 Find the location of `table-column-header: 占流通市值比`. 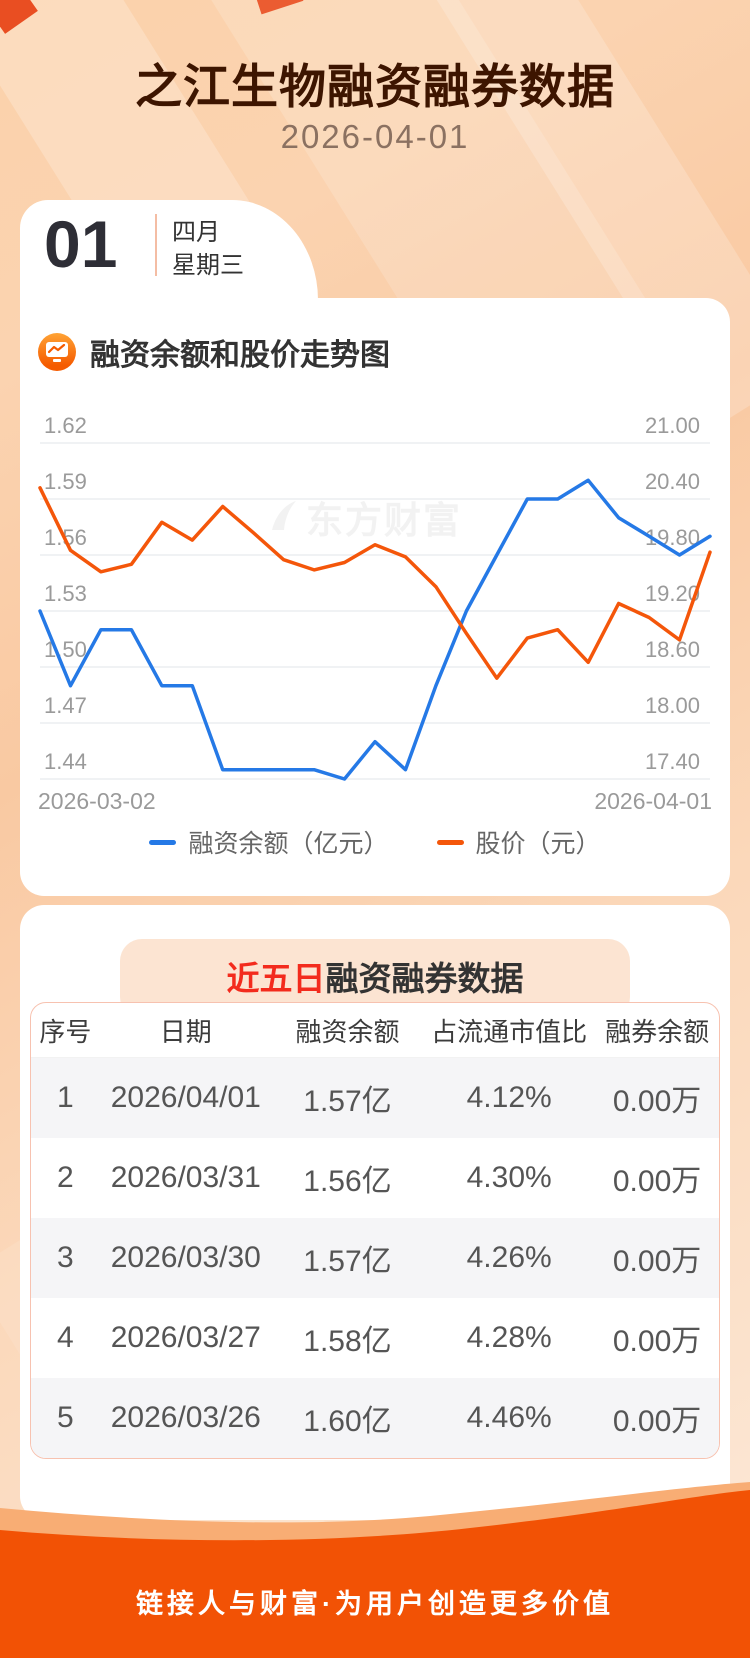

table-column-header: 占流通市值比 is located at coordinates (509, 1031).